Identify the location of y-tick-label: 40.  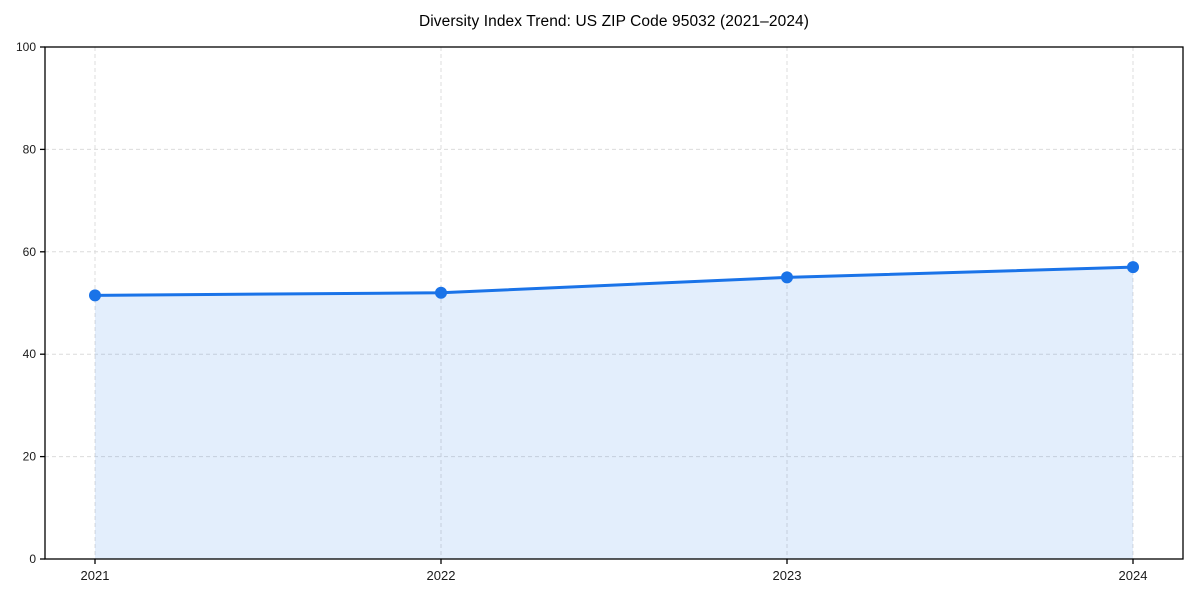
(30, 354).